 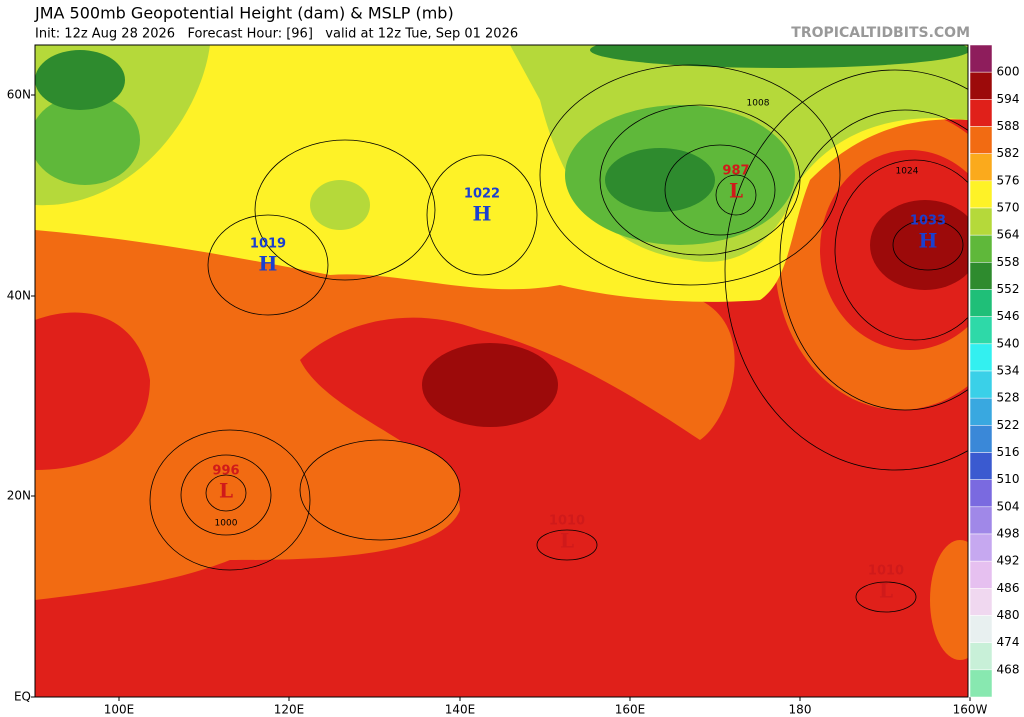 What do you see at coordinates (119, 710) in the screenshot?
I see `lon-label: 100E` at bounding box center [119, 710].